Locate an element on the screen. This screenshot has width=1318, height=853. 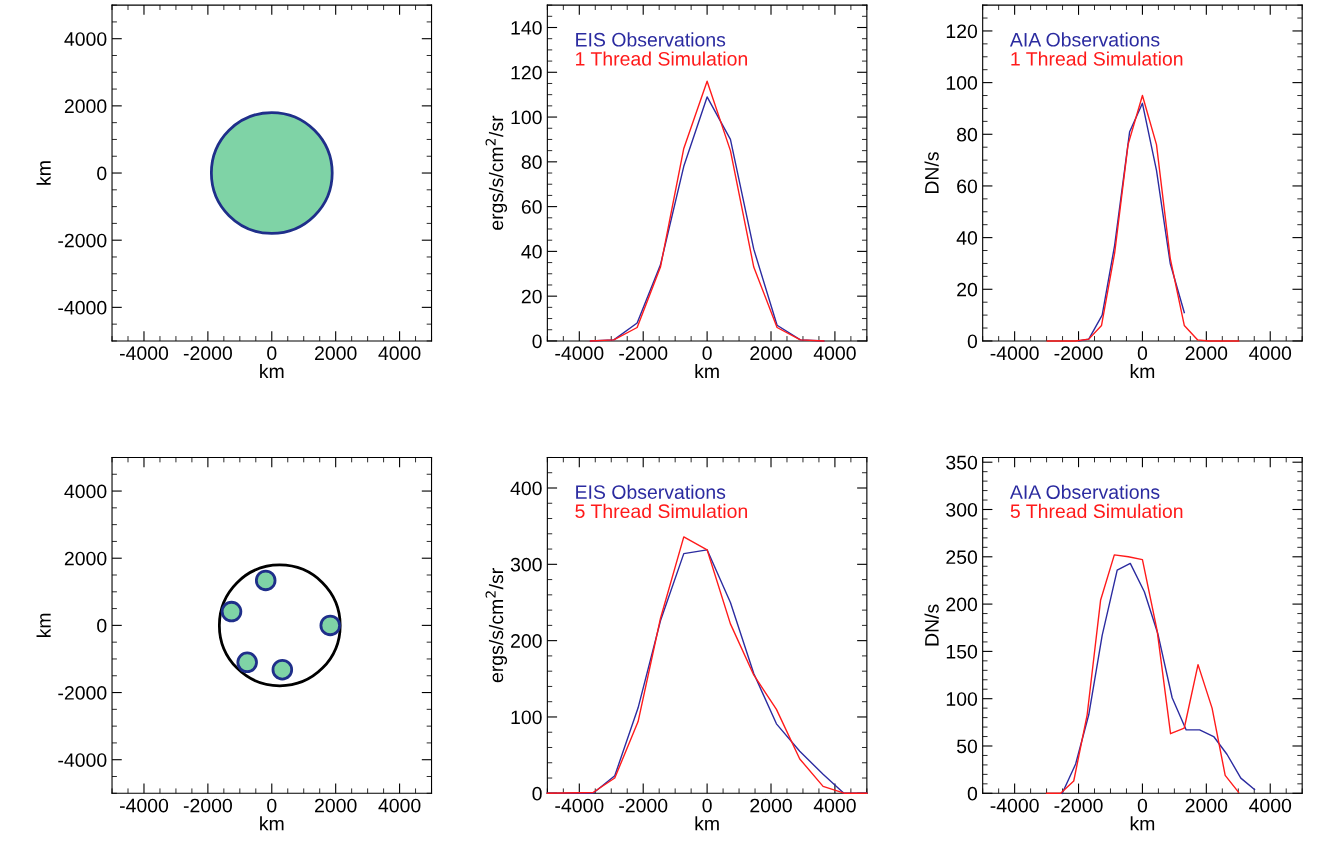
series-label: 5 Thread Simulation is located at coordinates (661, 511).